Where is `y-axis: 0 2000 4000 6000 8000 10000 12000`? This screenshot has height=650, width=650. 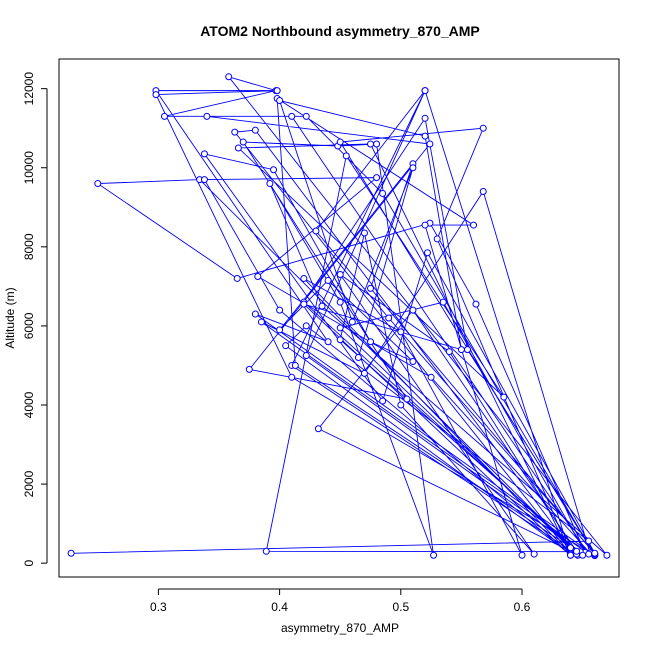
y-axis: 0 2000 4000 6000 8000 10000 12000 is located at coordinates (35, 319).